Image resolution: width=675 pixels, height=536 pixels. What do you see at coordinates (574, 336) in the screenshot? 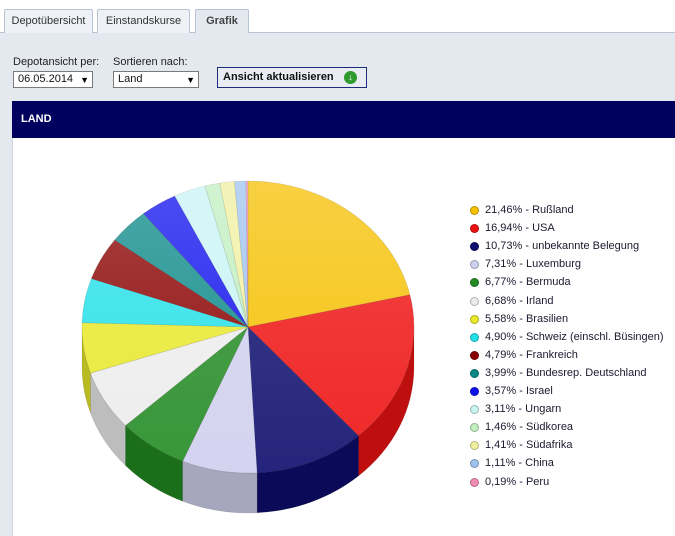
I see `legend-label: 4,90% - Schweiz (einschl. Büsingen)` at bounding box center [574, 336].